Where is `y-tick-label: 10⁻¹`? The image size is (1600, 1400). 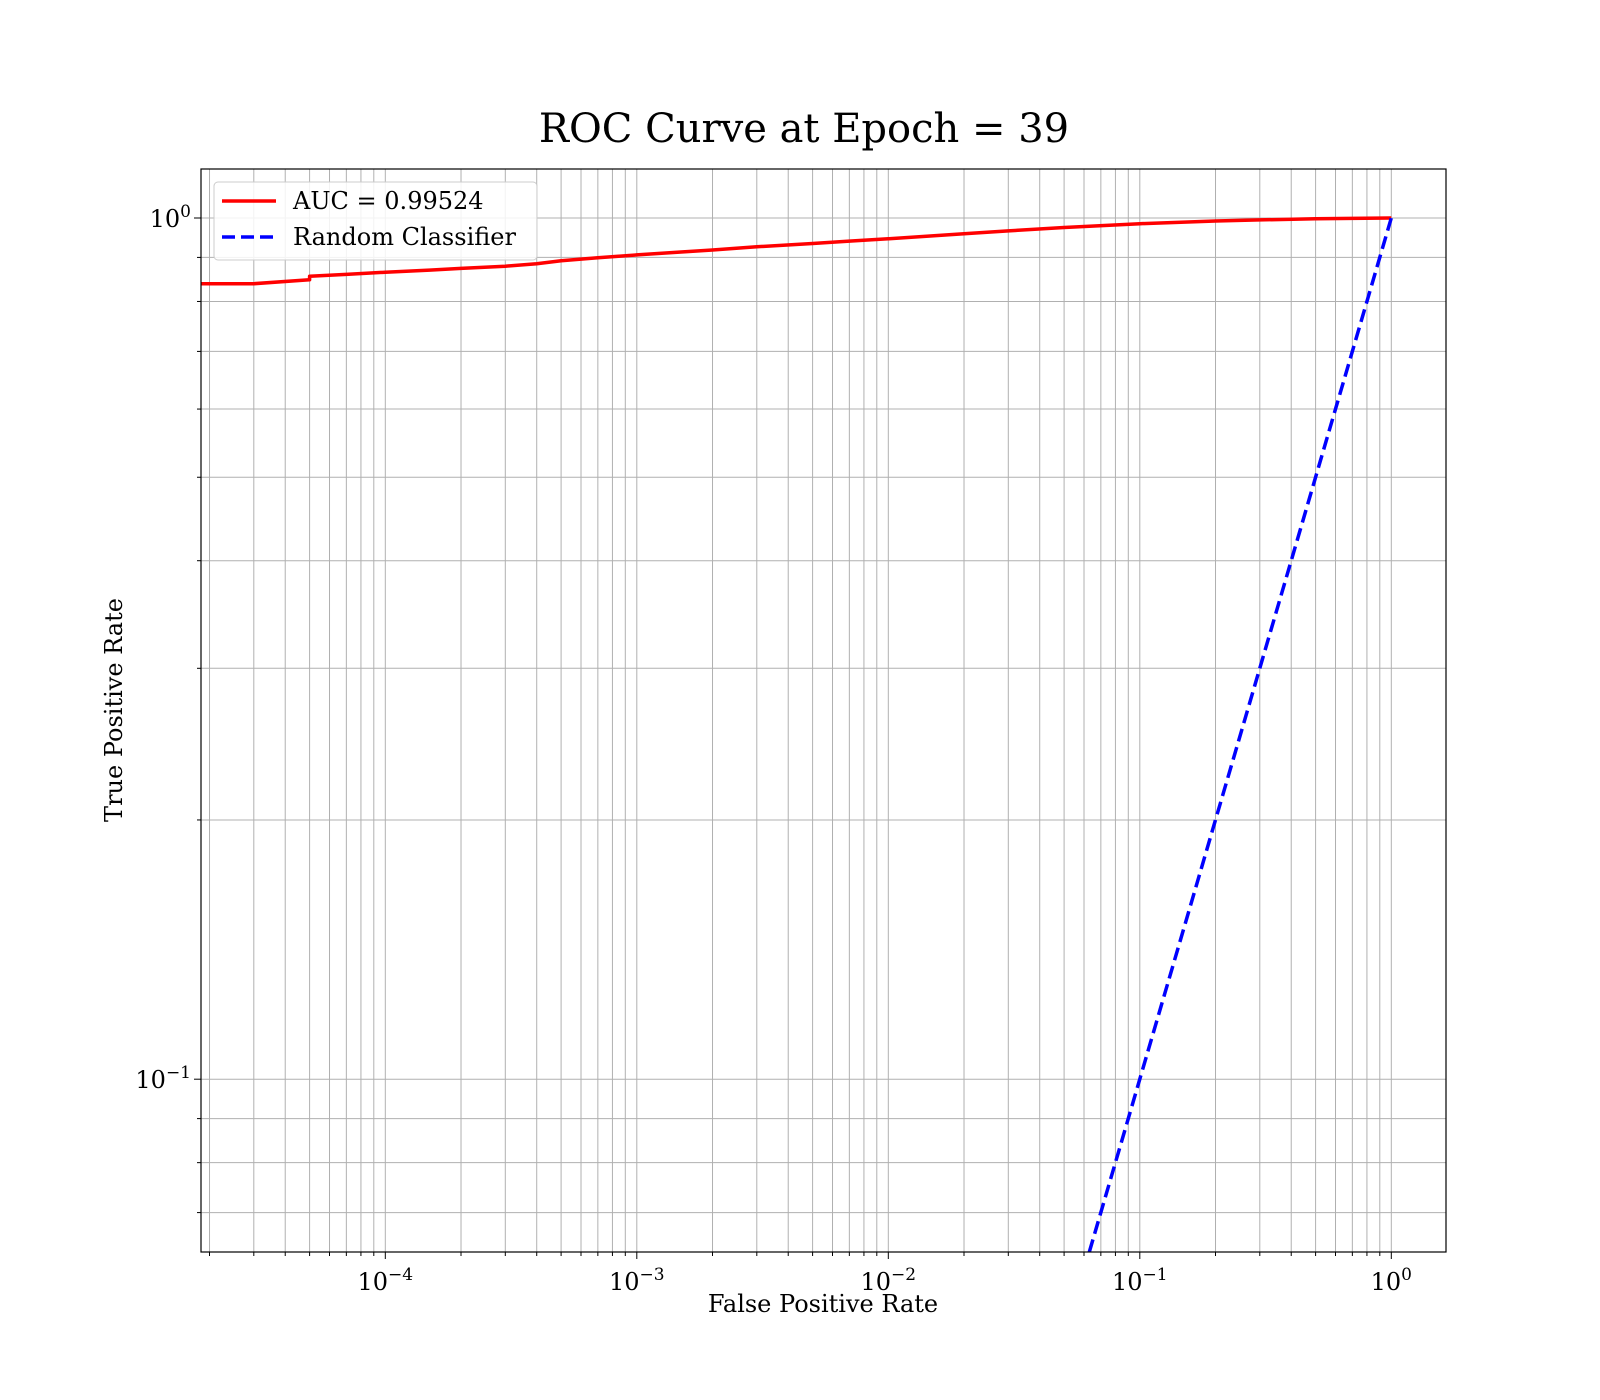 y-tick-label: 10⁻¹ is located at coordinates (163, 1078).